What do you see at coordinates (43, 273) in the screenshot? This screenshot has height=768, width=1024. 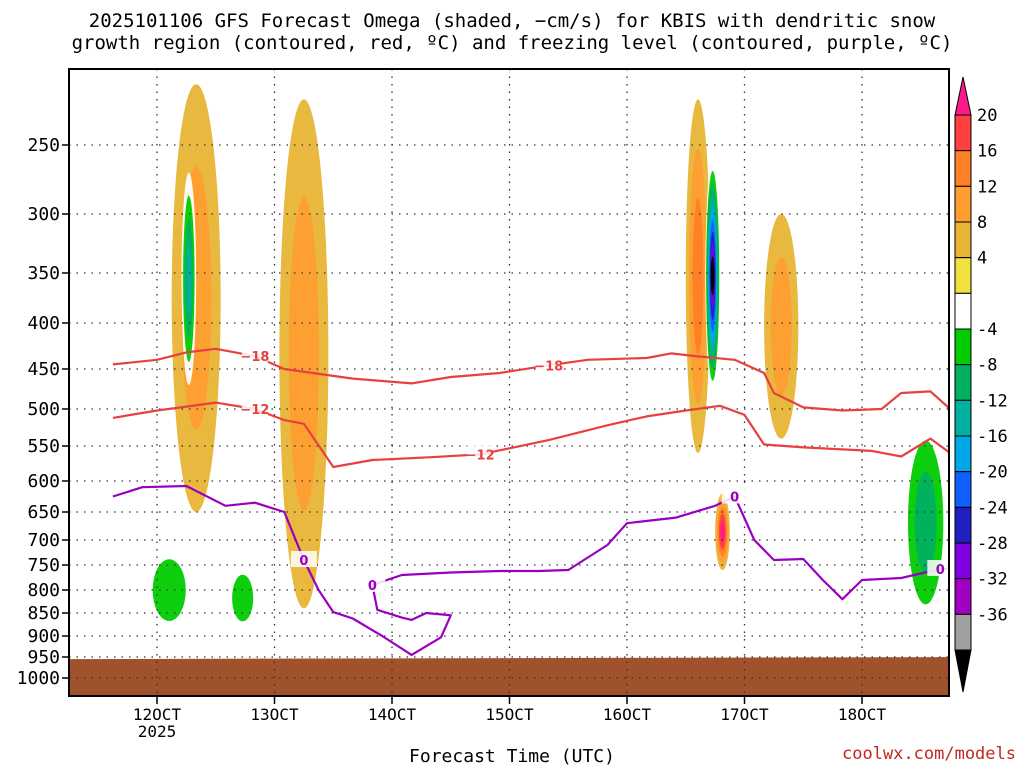 I see `y-tick-label-350: 350` at bounding box center [43, 273].